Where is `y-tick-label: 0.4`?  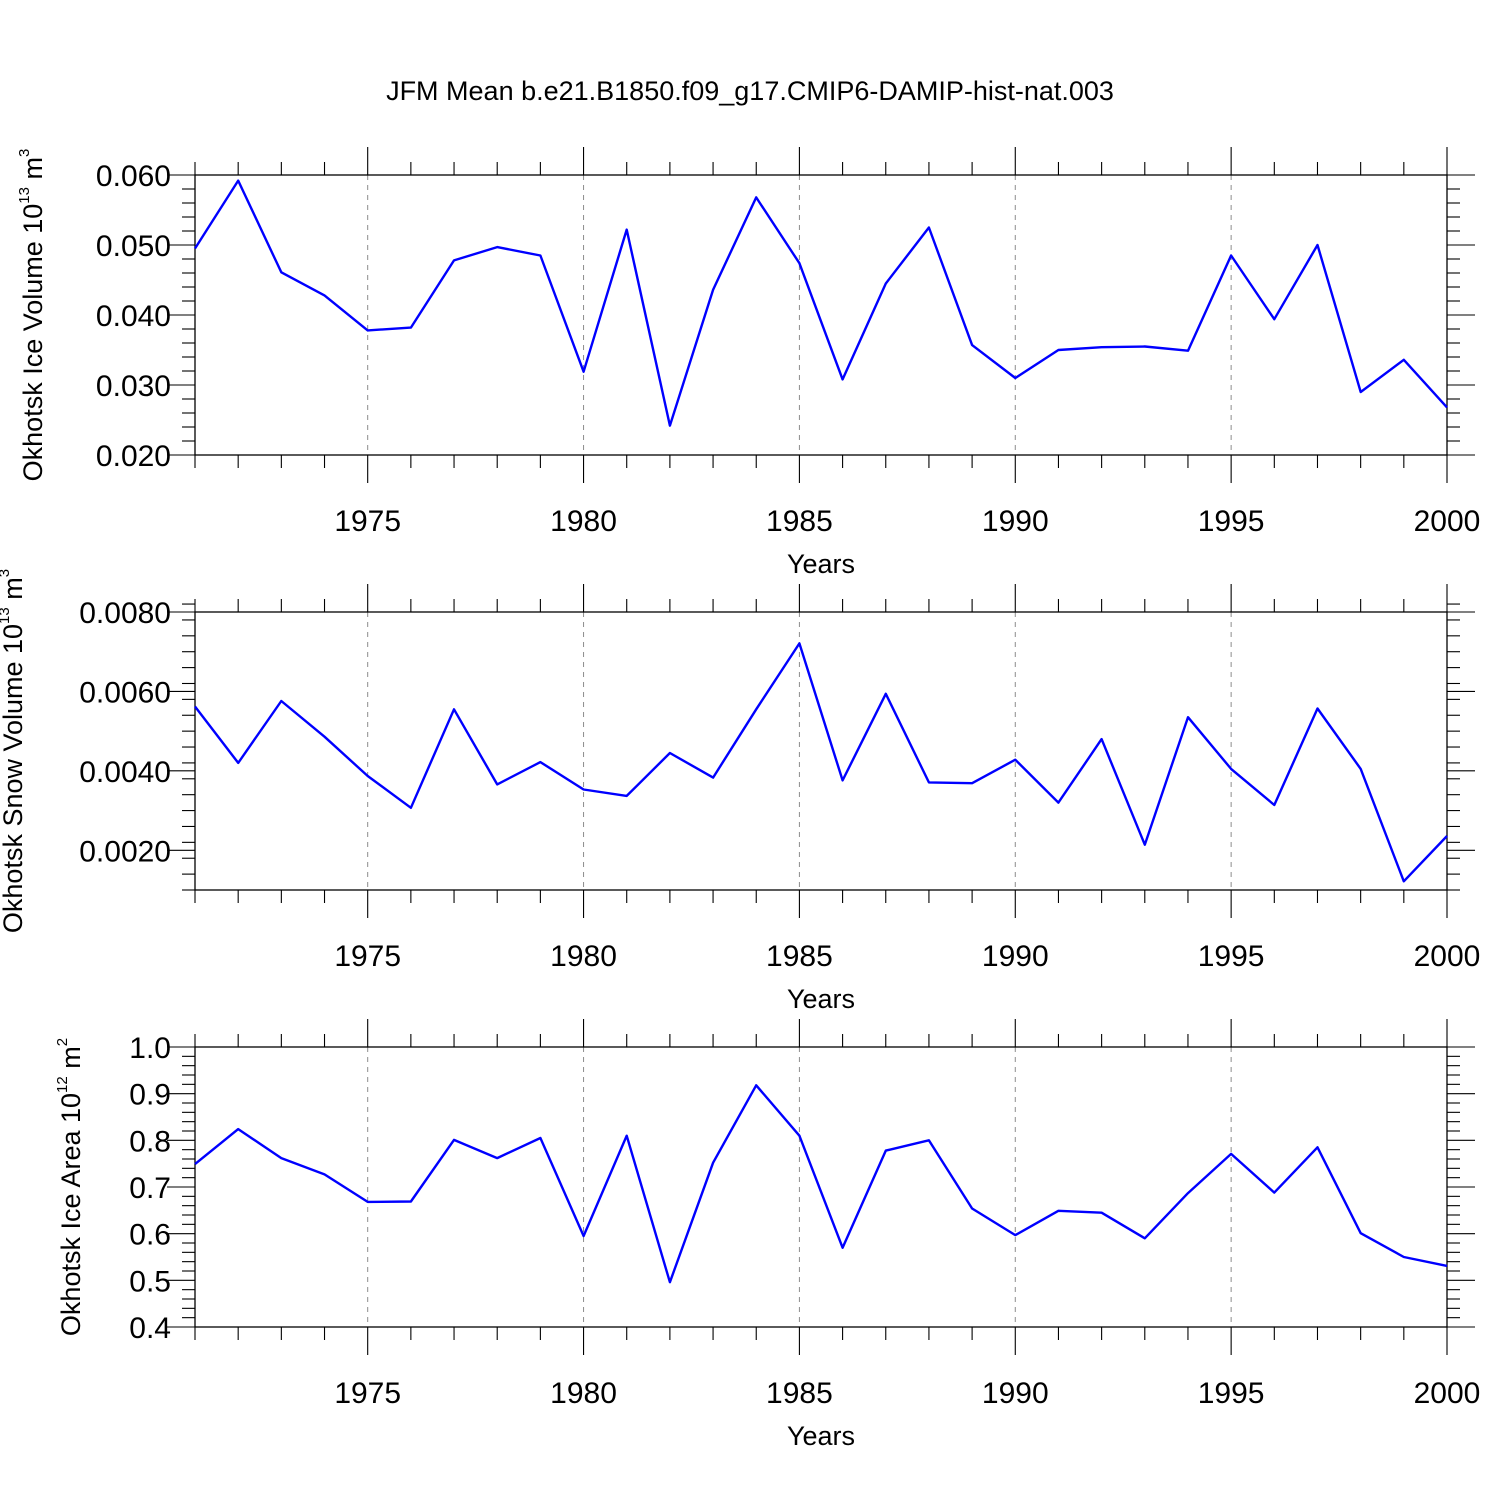 y-tick-label: 0.4 is located at coordinates (150, 1328).